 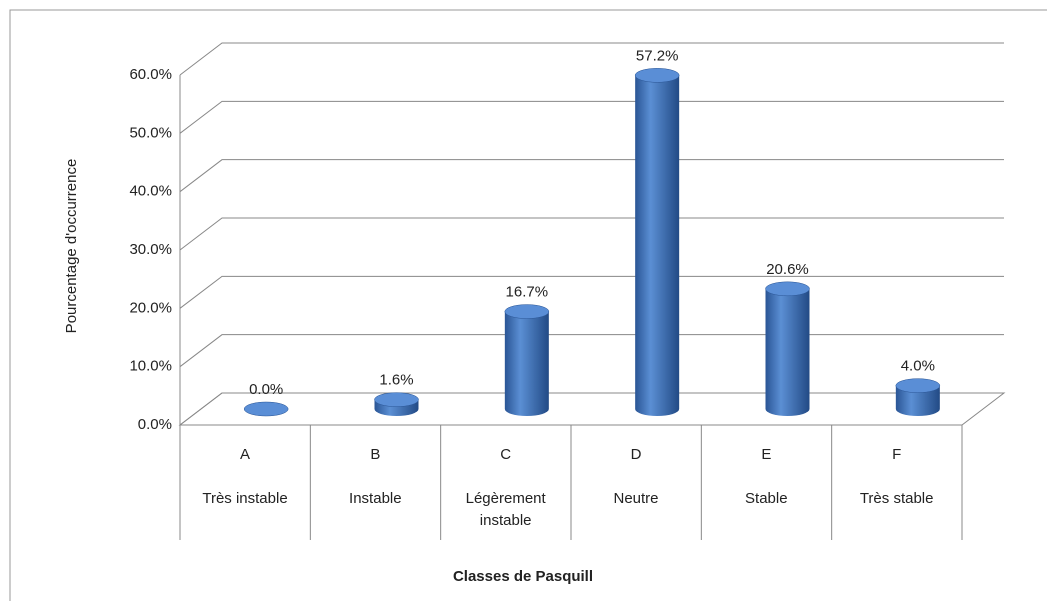 I want to click on value-label: 4.0%, so click(x=918, y=366).